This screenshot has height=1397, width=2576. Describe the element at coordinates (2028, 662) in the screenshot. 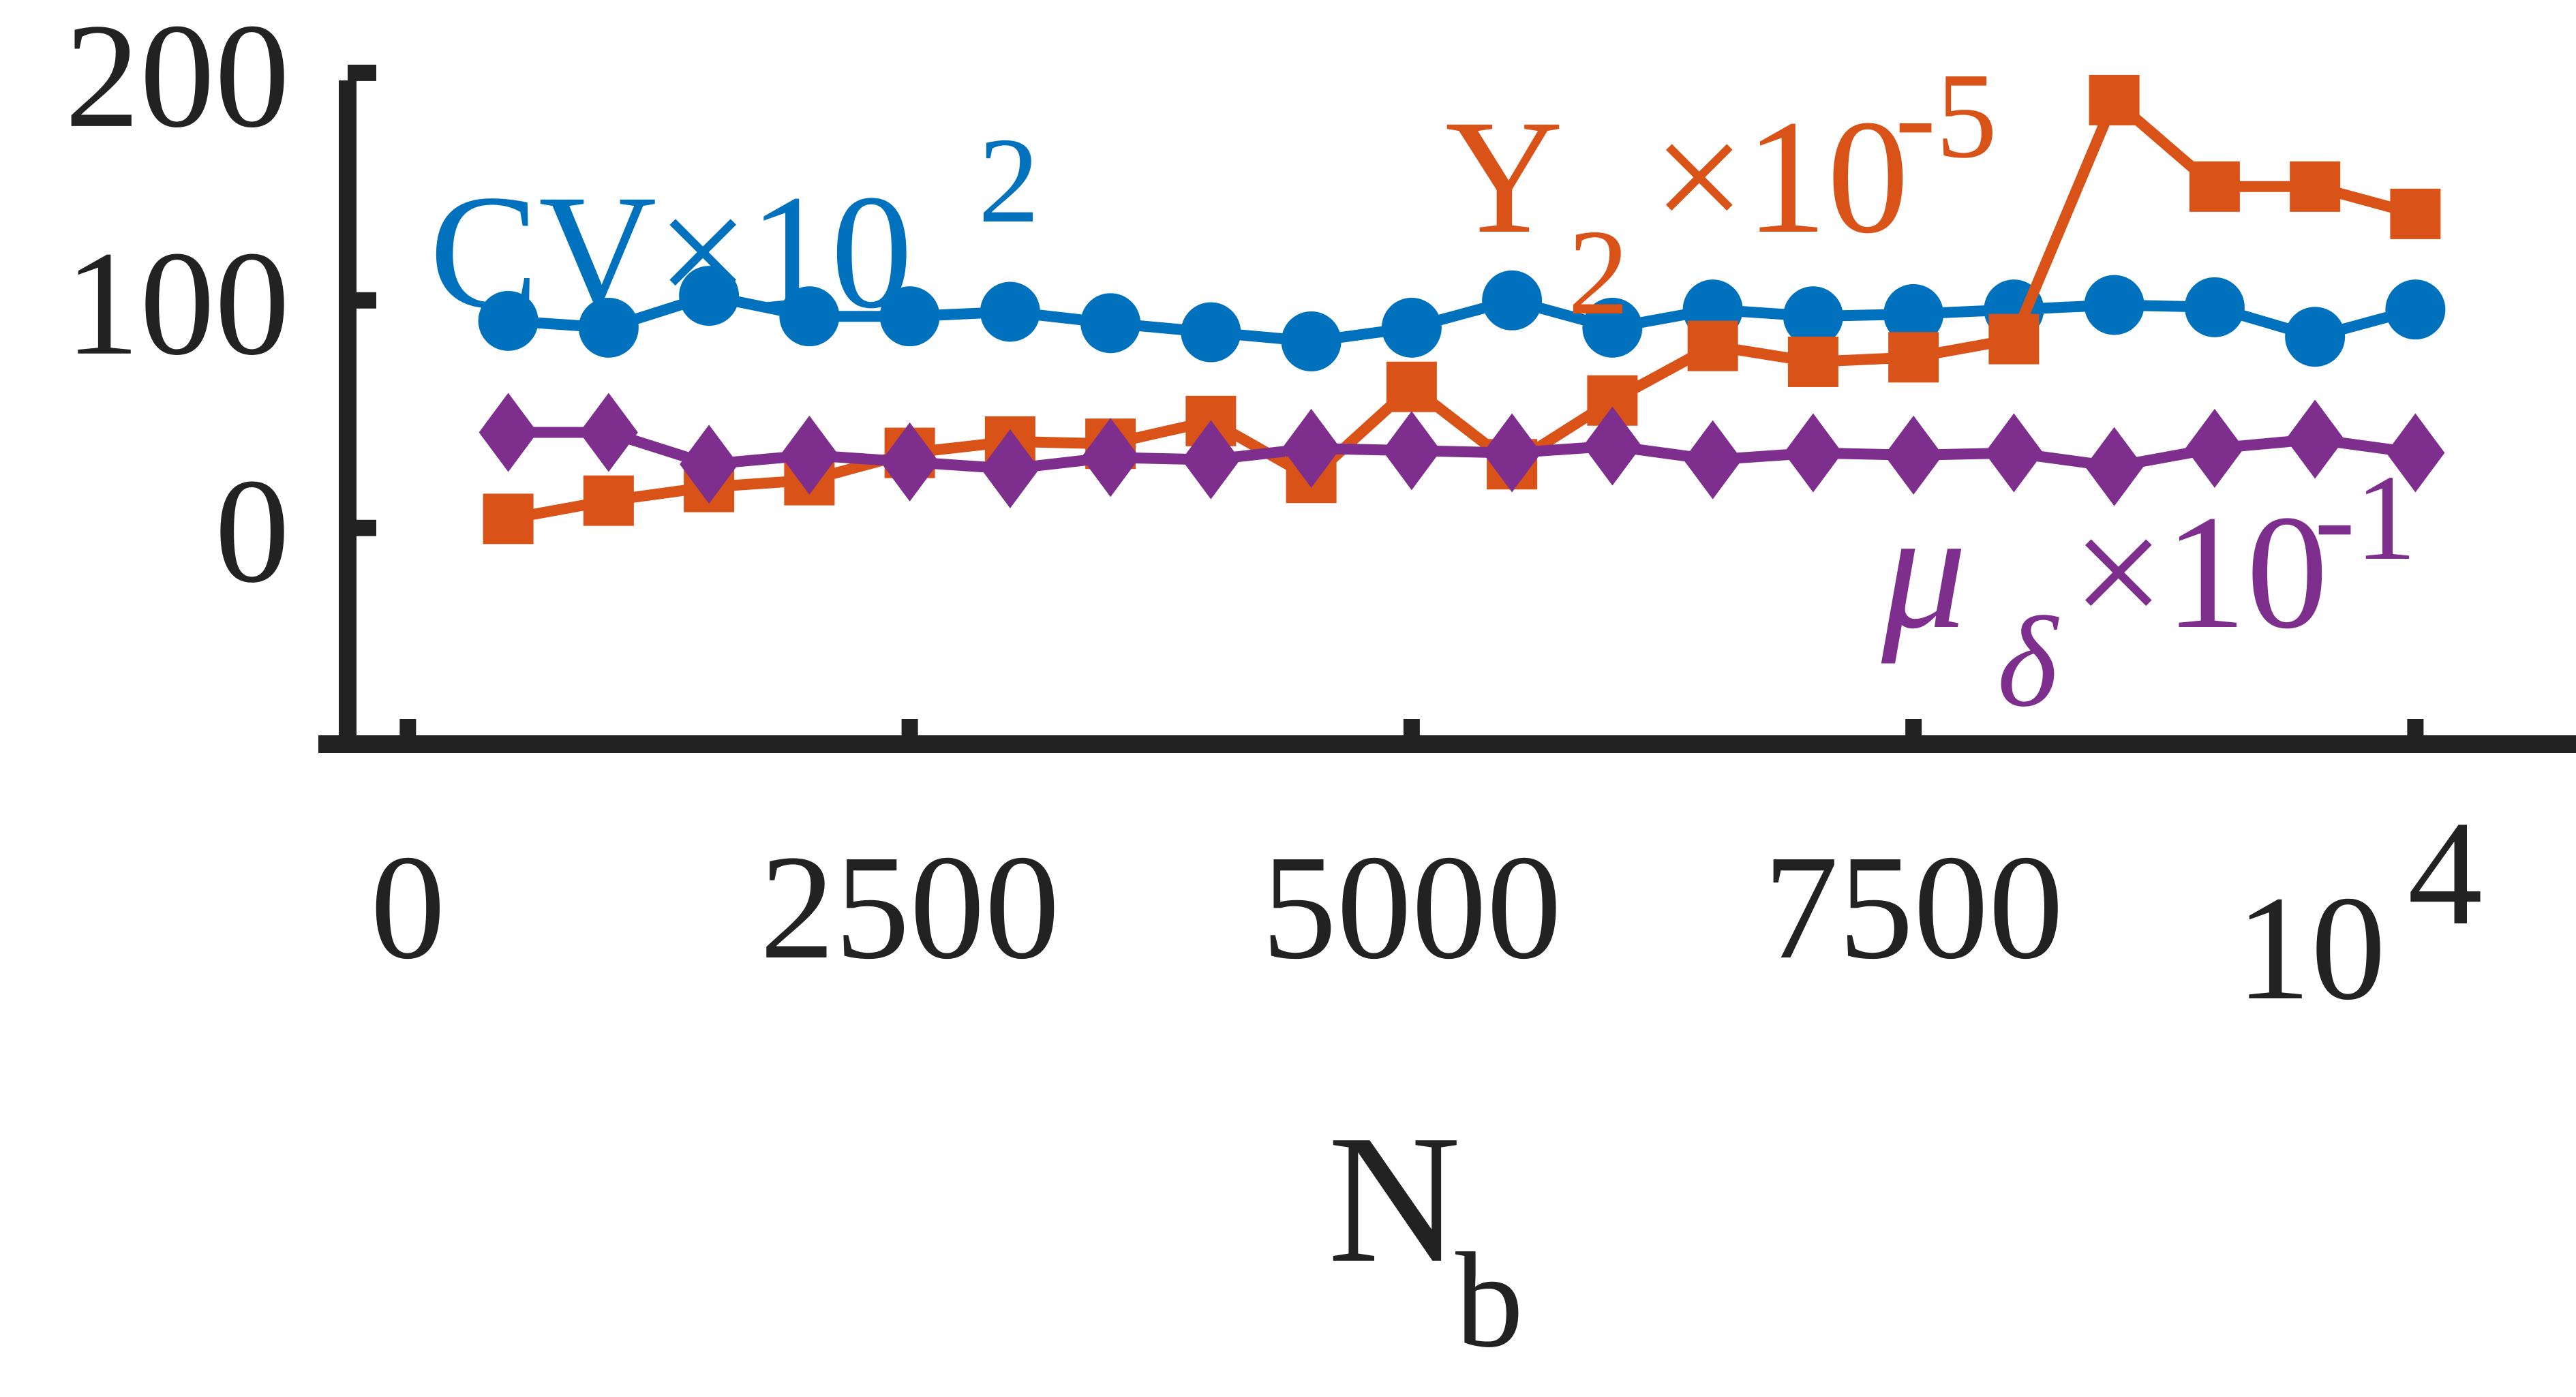

I see `series-label-mu-subscript: δ` at that location.